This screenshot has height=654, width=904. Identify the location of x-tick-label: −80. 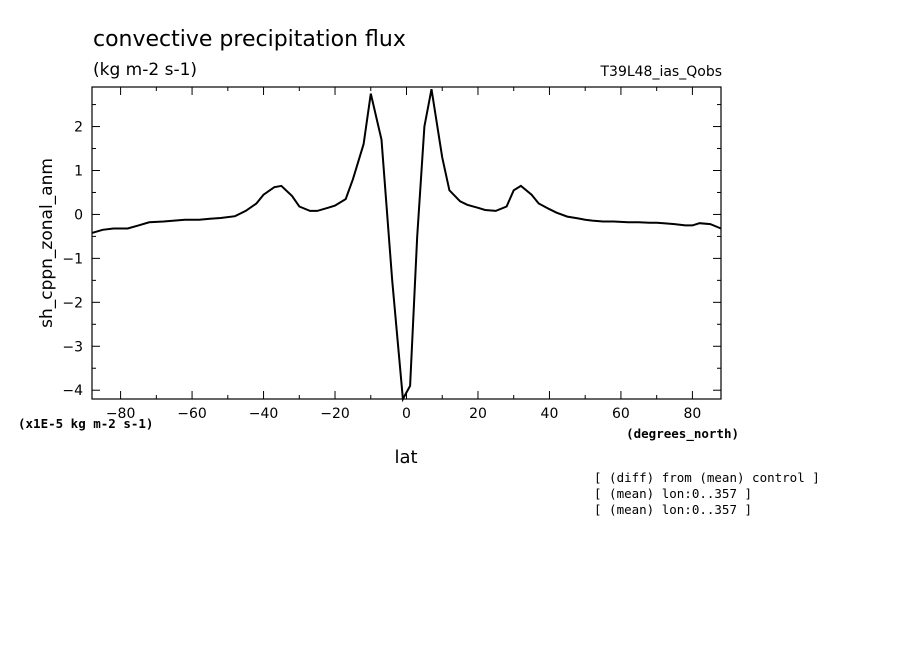
(121, 414).